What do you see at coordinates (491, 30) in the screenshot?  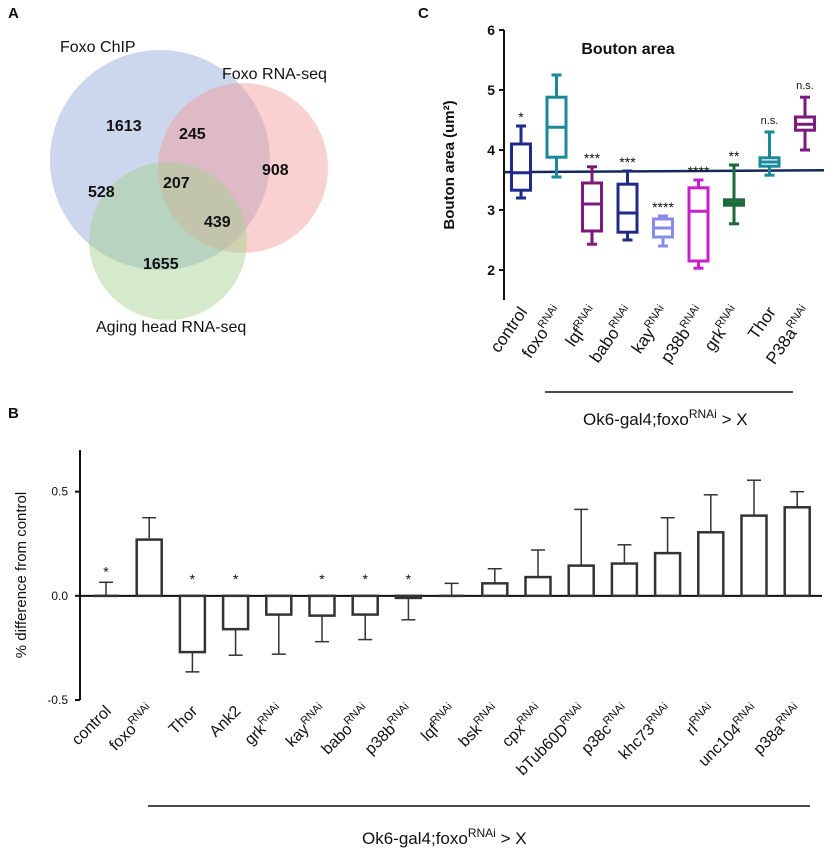 I see `chart-c-ytick-label: 6` at bounding box center [491, 30].